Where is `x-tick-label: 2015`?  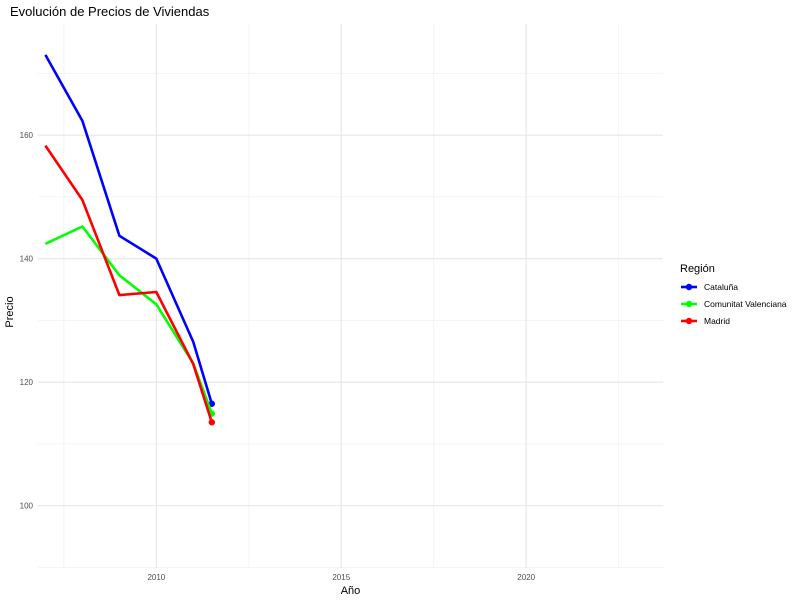
x-tick-label: 2015 is located at coordinates (341, 577).